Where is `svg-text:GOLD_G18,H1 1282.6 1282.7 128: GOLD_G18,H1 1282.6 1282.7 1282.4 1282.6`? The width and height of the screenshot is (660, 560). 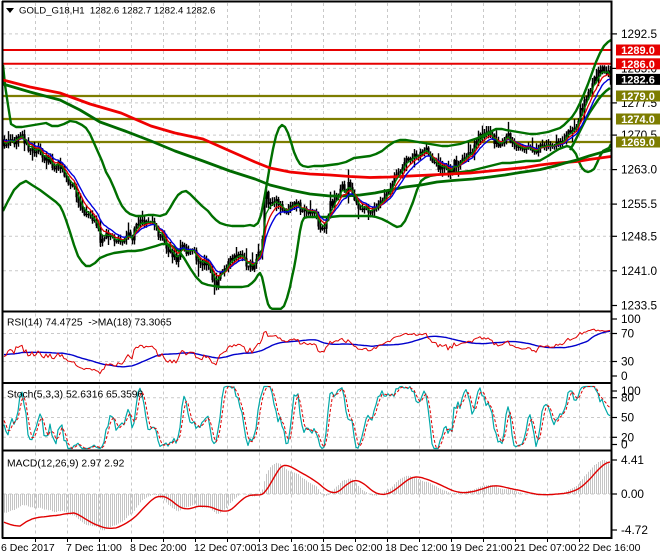 svg-text:GOLD_G18,H1 1282.6 1282.7 128: GOLD_G18,H1 1282.6 1282.7 1282.4 1282.6 is located at coordinates (117, 11).